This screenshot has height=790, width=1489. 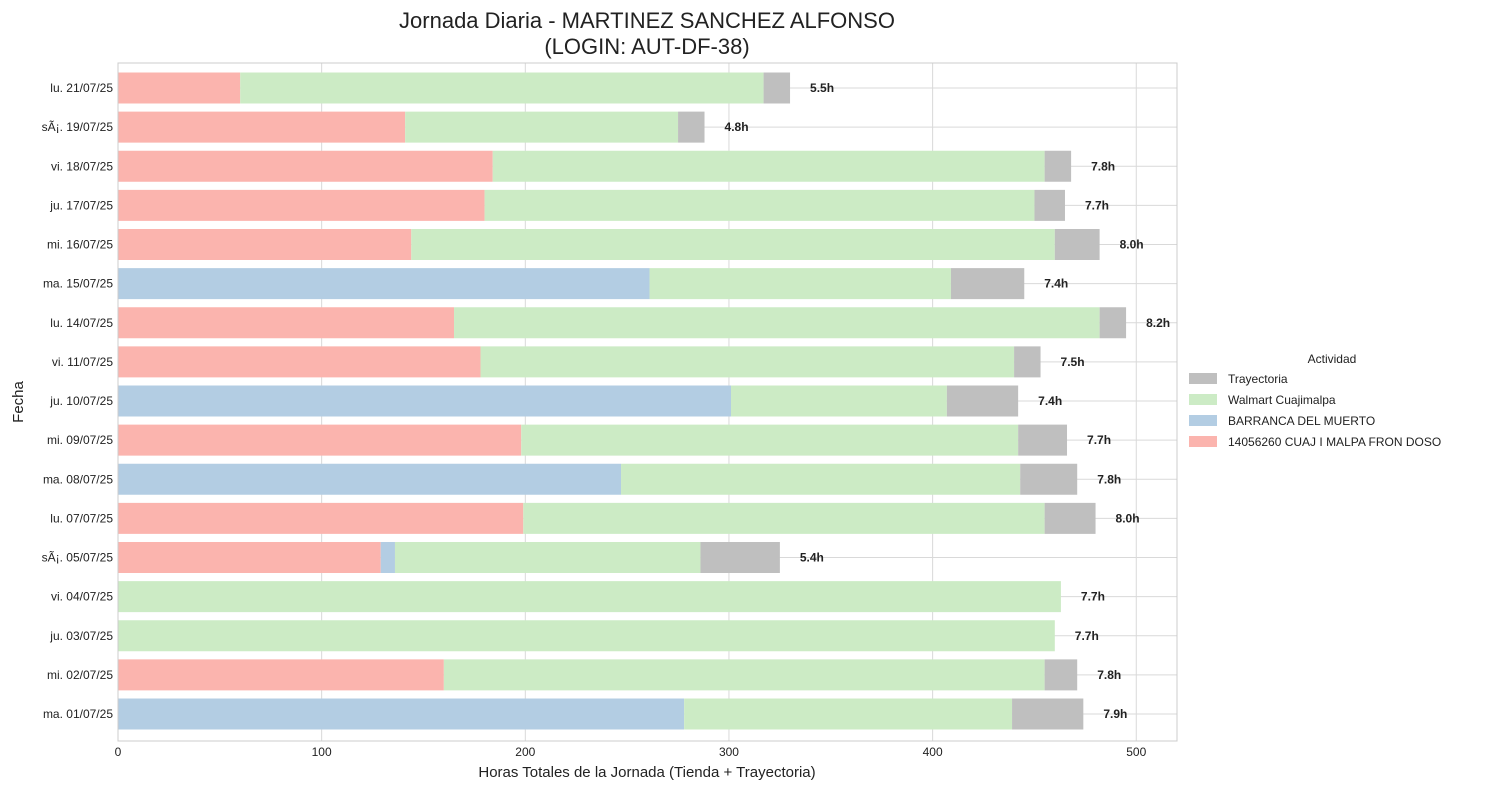 What do you see at coordinates (1158, 323) in the screenshot?
I see `total-label: 8.2h` at bounding box center [1158, 323].